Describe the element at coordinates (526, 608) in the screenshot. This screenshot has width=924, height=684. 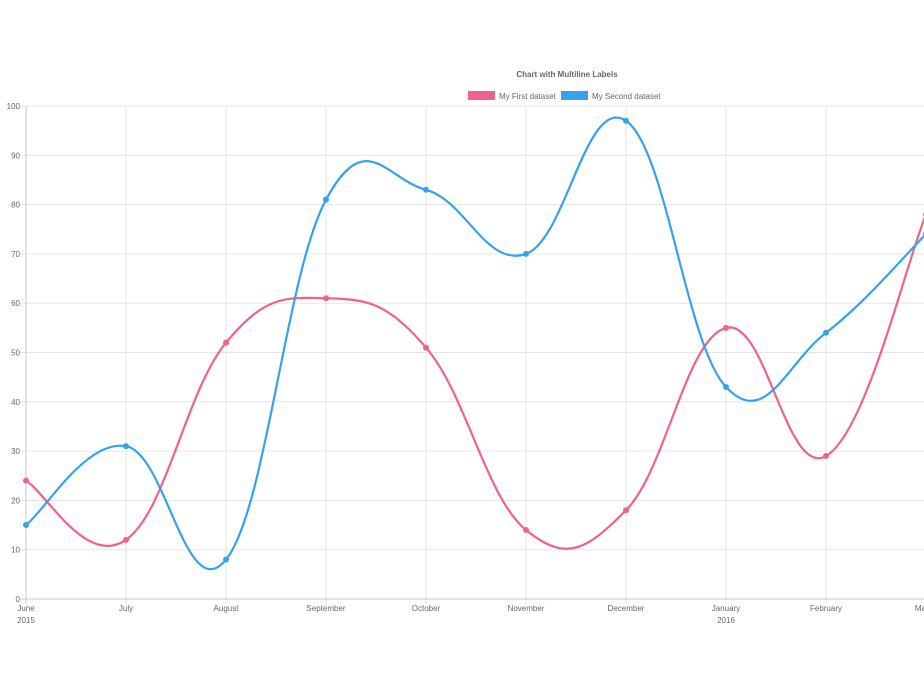
I see `x-tick-label: November` at that location.